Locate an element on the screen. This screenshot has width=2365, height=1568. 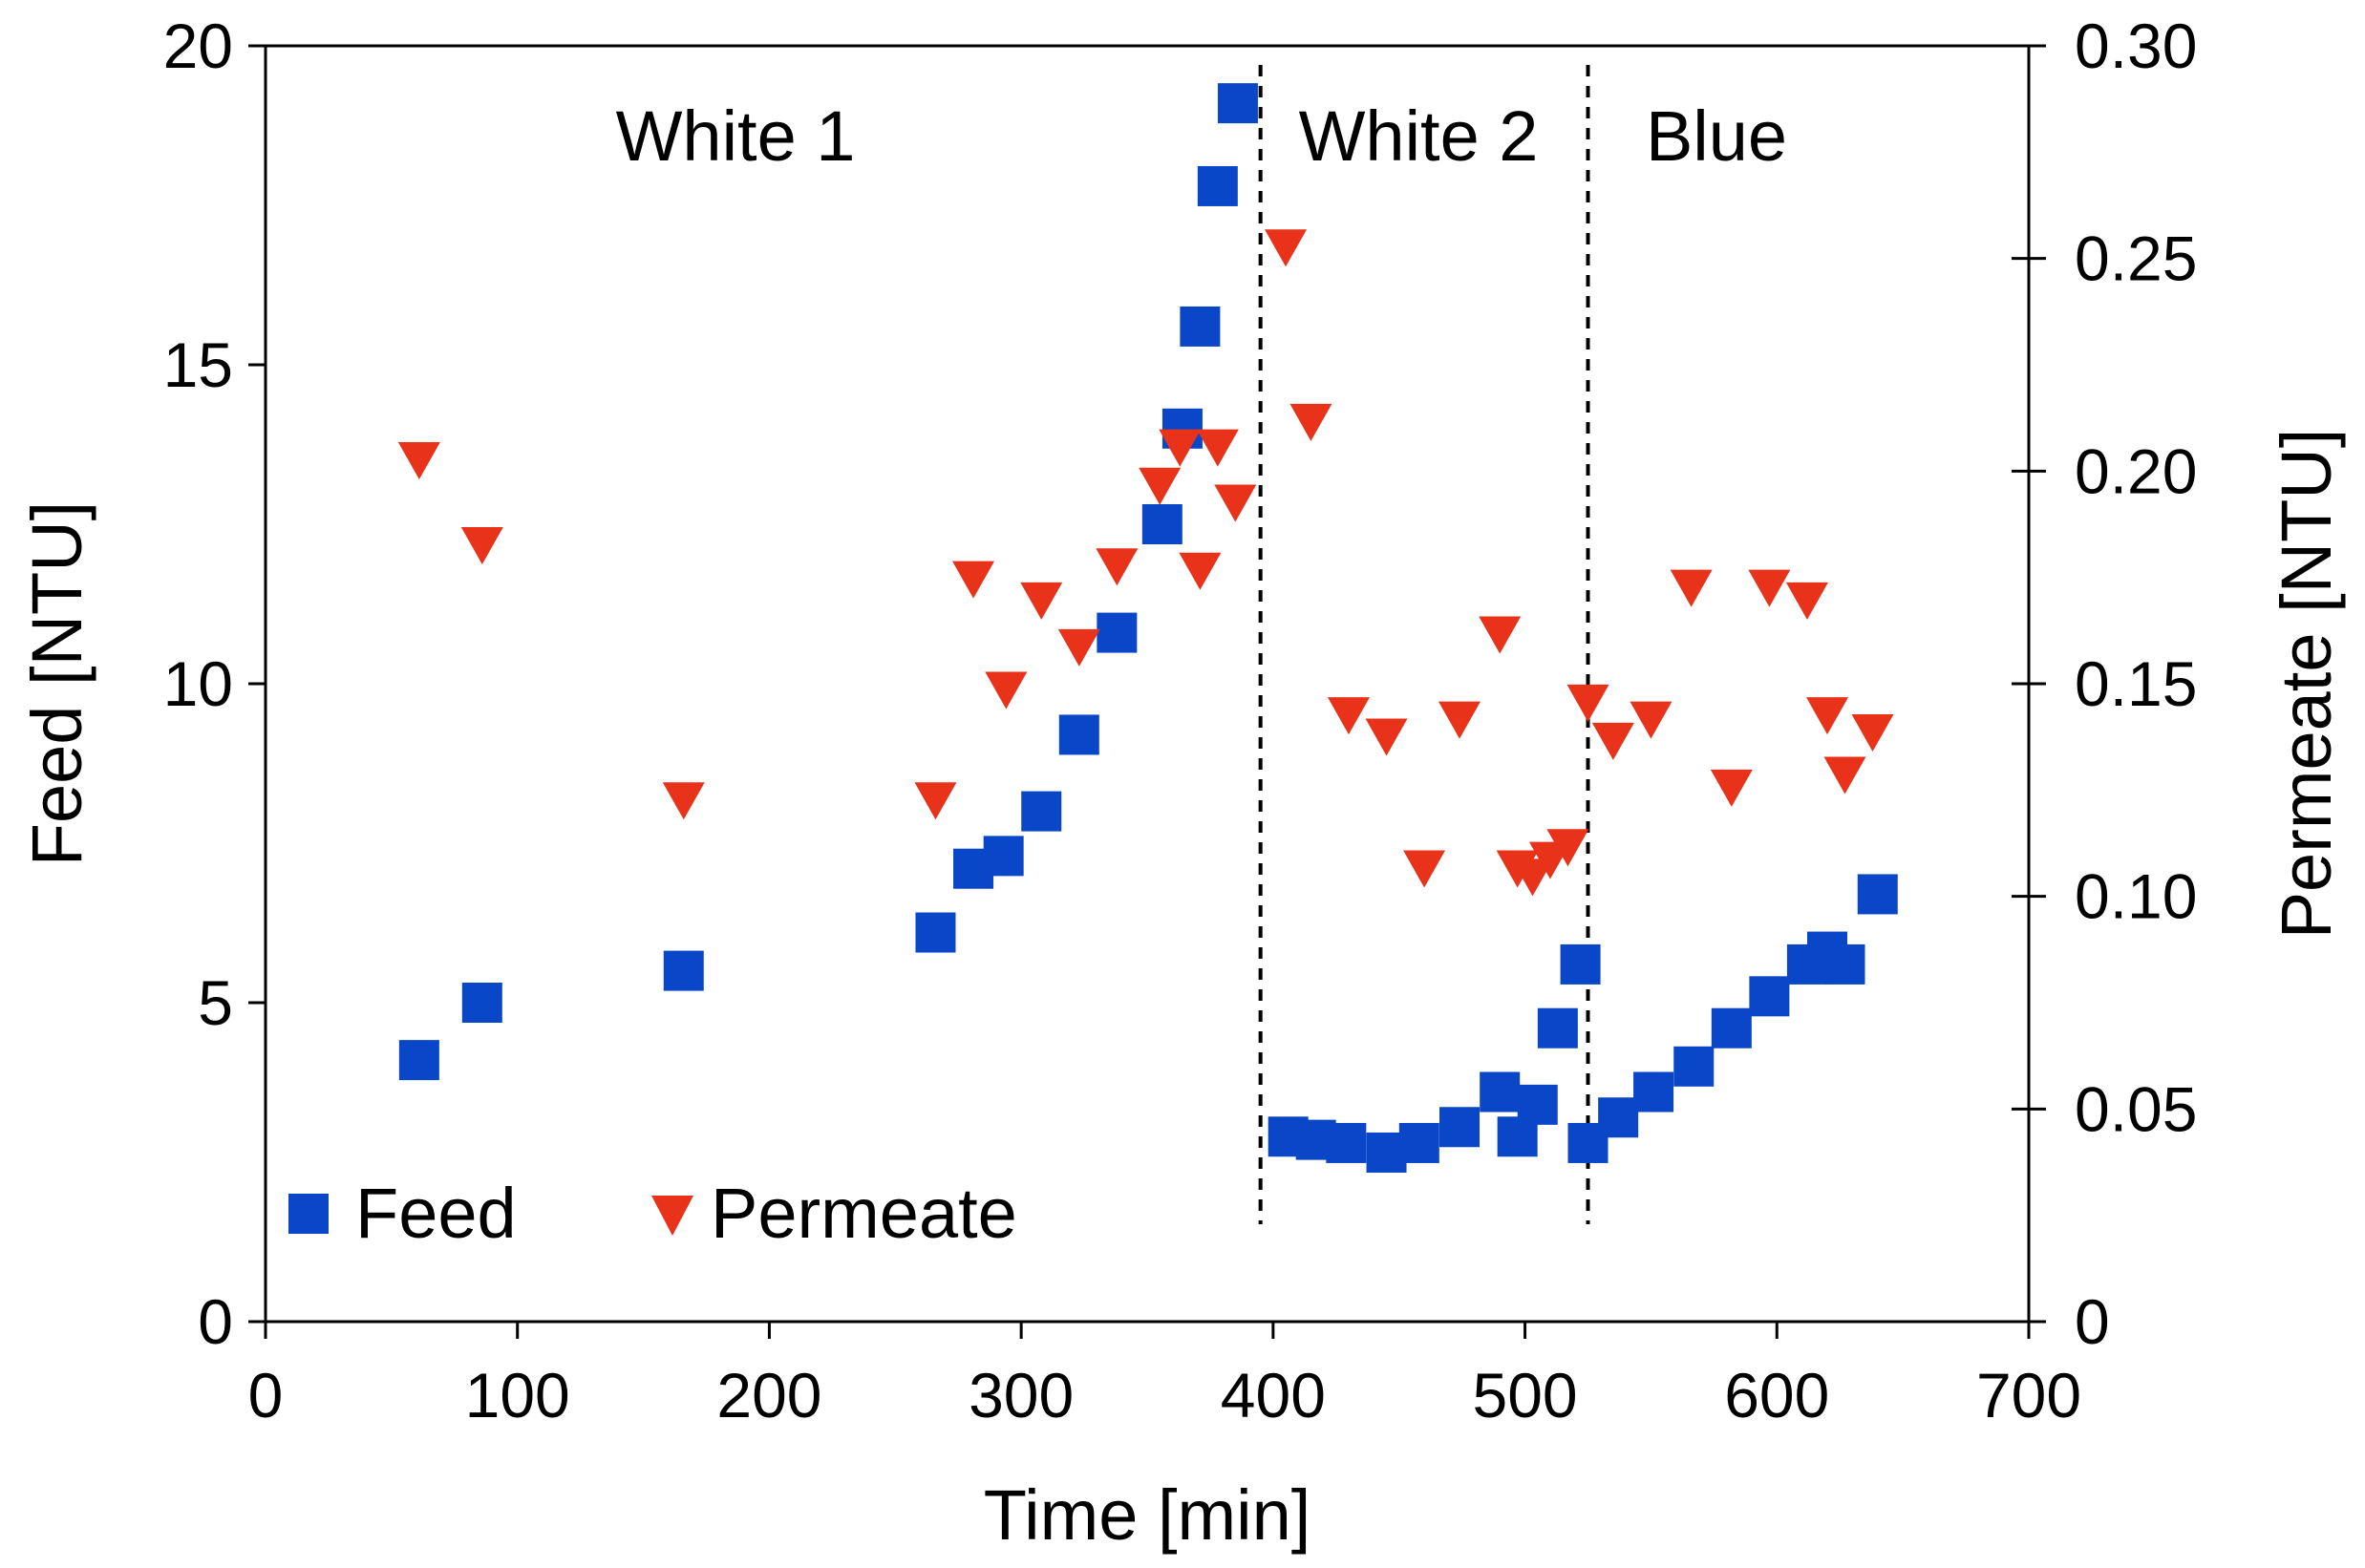
y-tick-label: 0 is located at coordinates (215, 1321).